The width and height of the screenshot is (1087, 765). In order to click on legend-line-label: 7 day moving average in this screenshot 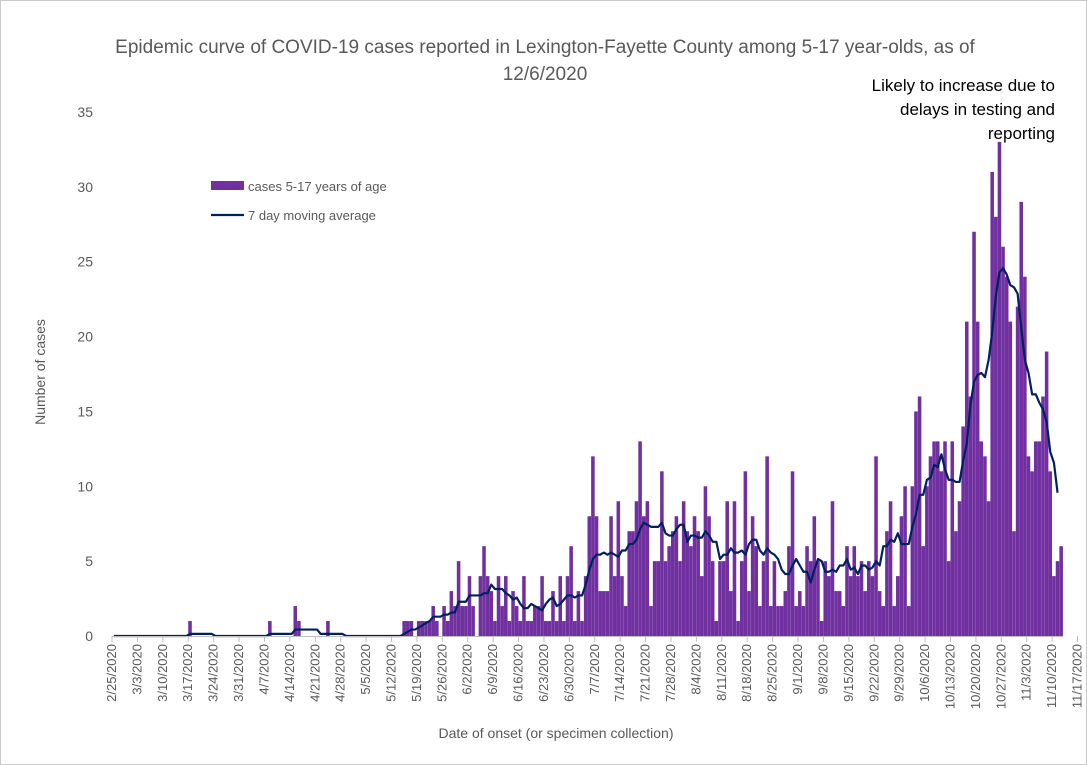, I will do `click(312, 215)`.